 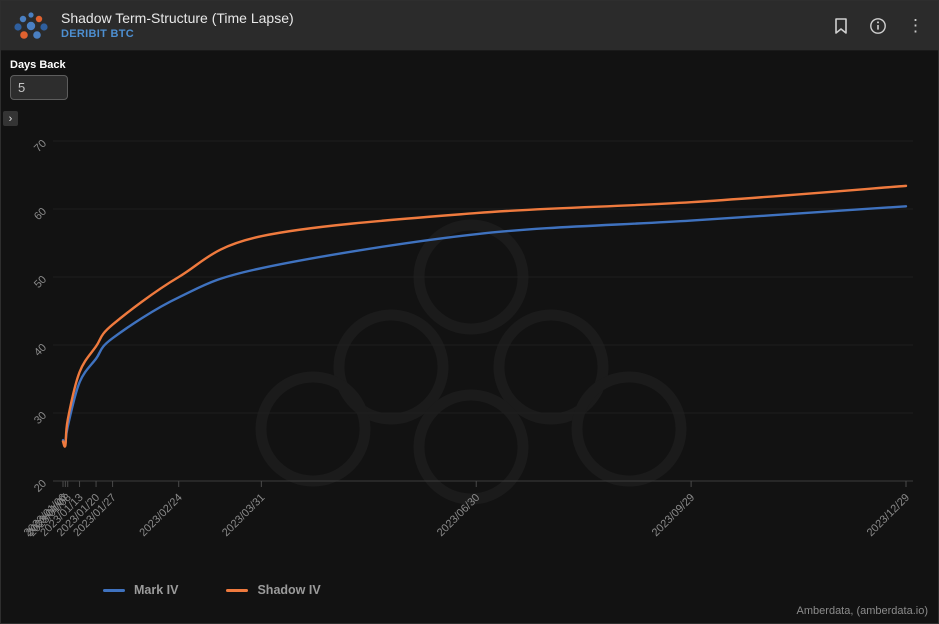 I want to click on bookmark-icon, so click(x=841, y=25).